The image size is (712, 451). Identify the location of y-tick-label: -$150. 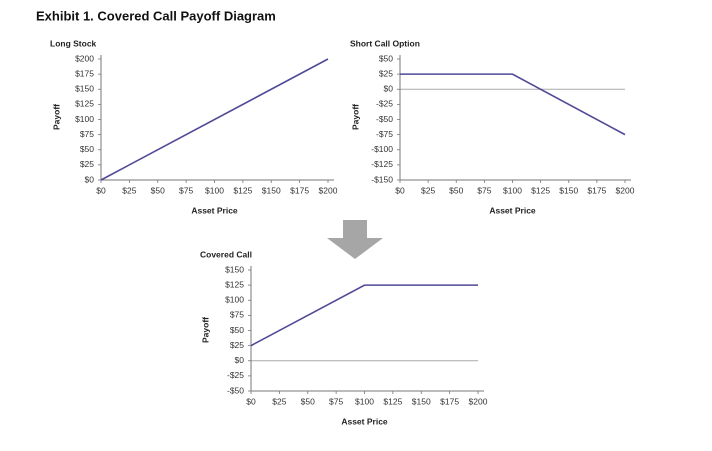
(382, 179).